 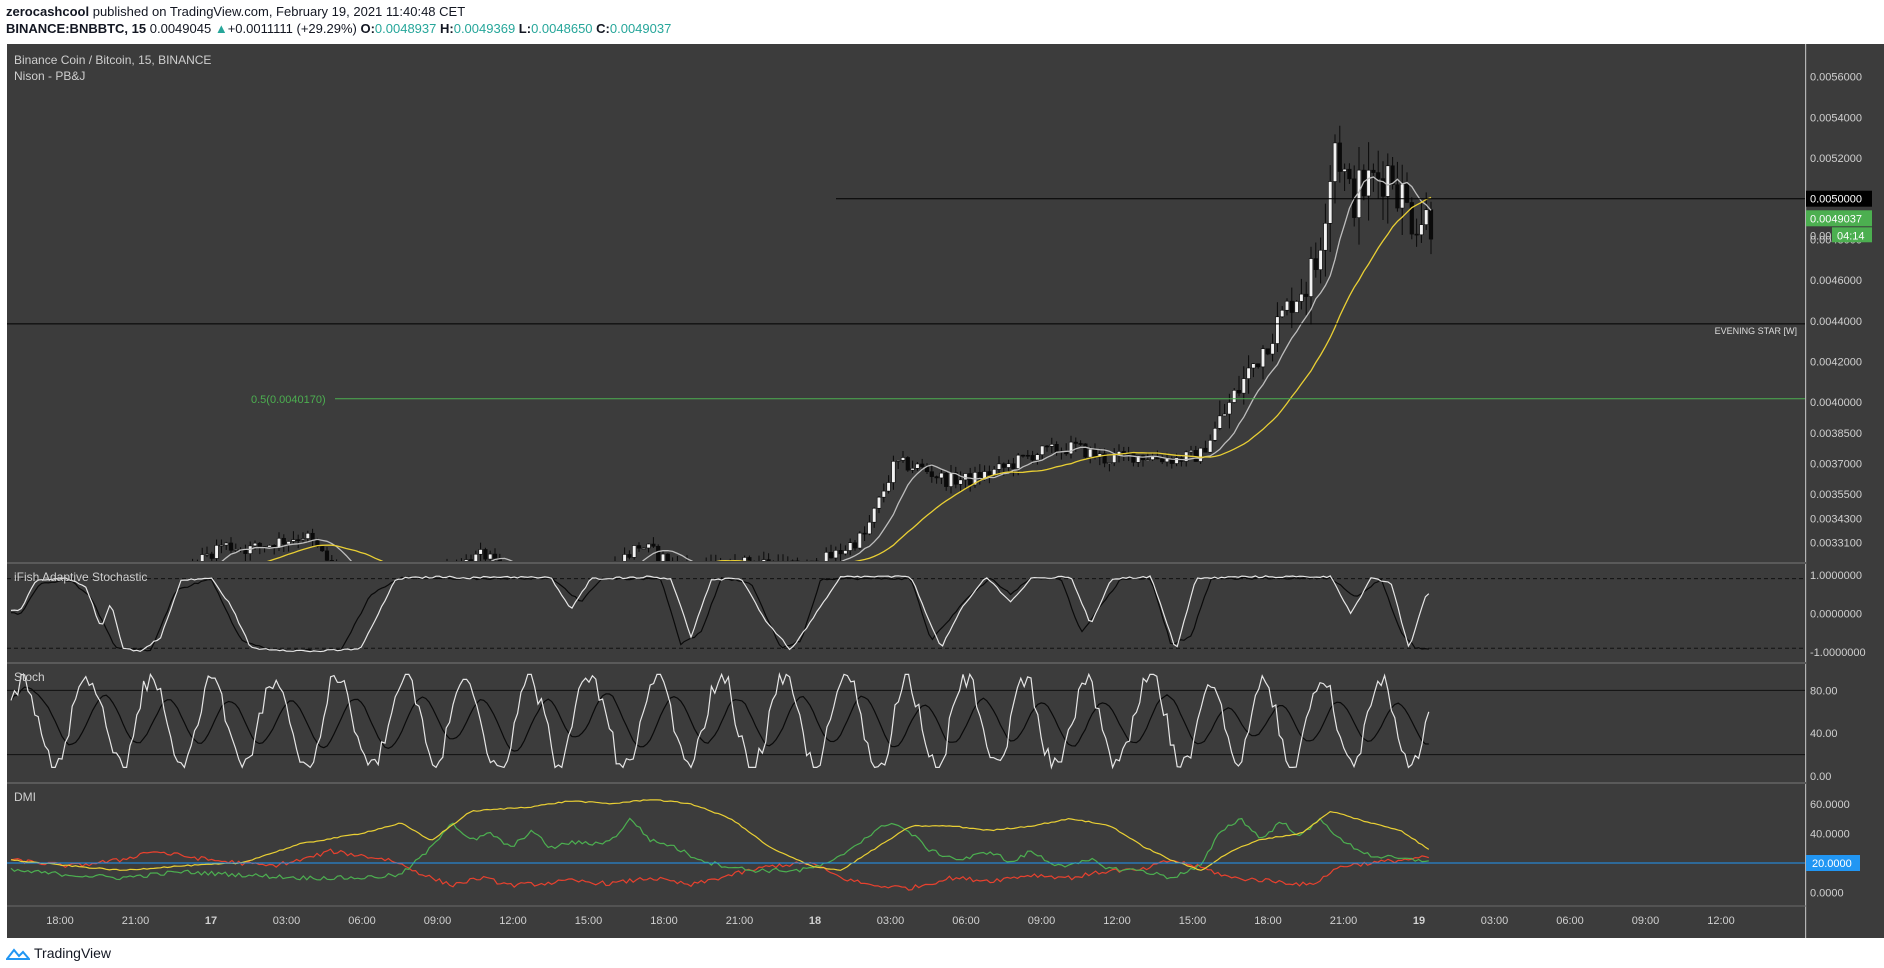 What do you see at coordinates (221, 28) in the screenshot?
I see `change-arrow-icon: ▲` at bounding box center [221, 28].